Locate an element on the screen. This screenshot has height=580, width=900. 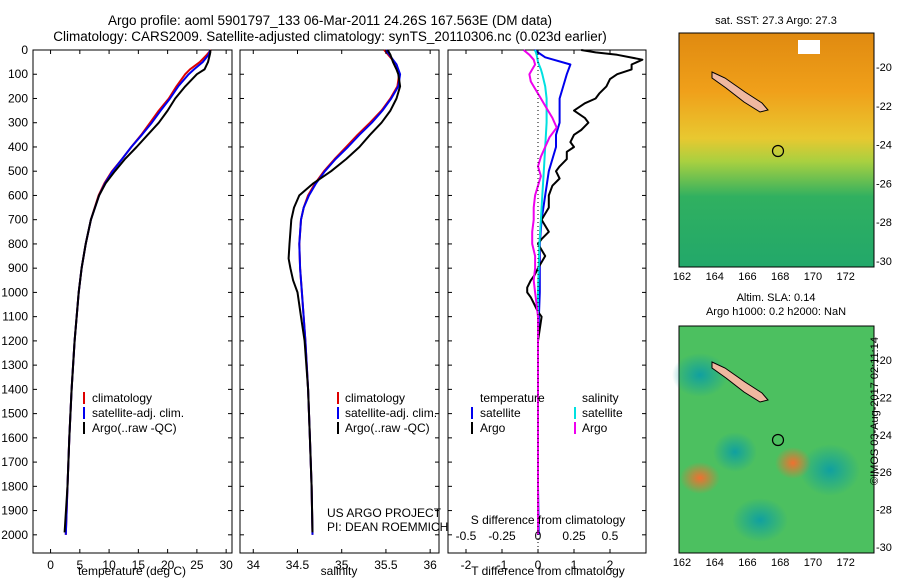
sst-map is located at coordinates (776, 150).